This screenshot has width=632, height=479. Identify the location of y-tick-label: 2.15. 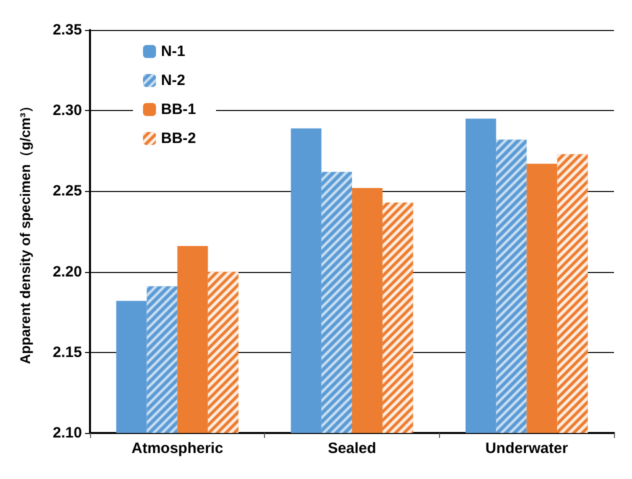
(67, 352).